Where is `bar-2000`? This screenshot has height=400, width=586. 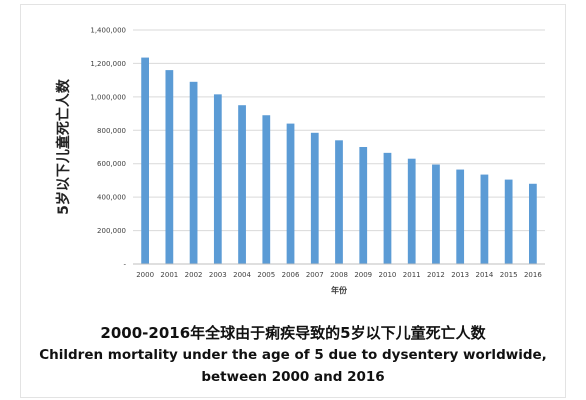 bar-2000 is located at coordinates (145, 160).